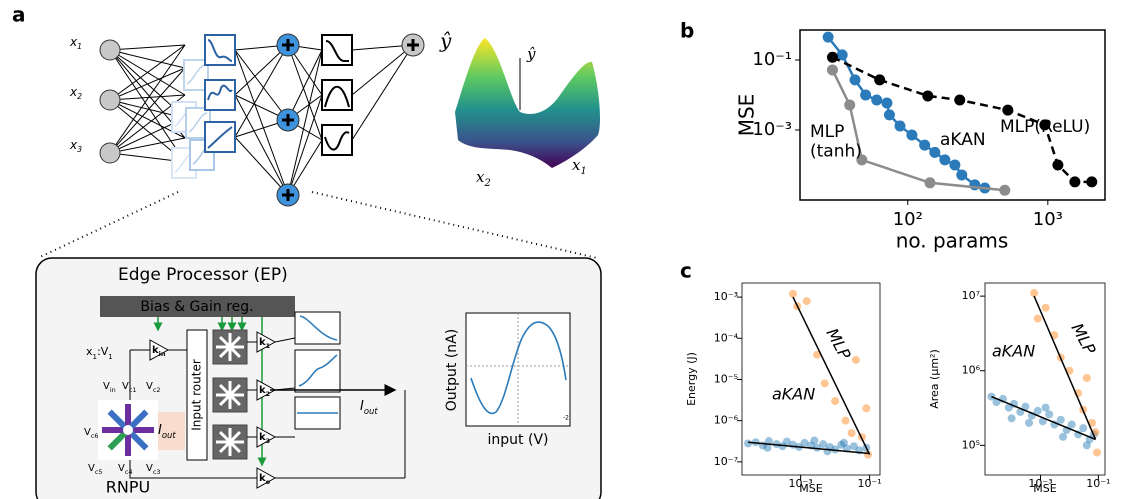 This screenshot has height=499, width=1133. What do you see at coordinates (288, 195) in the screenshot?
I see `plus-sign` at bounding box center [288, 195].